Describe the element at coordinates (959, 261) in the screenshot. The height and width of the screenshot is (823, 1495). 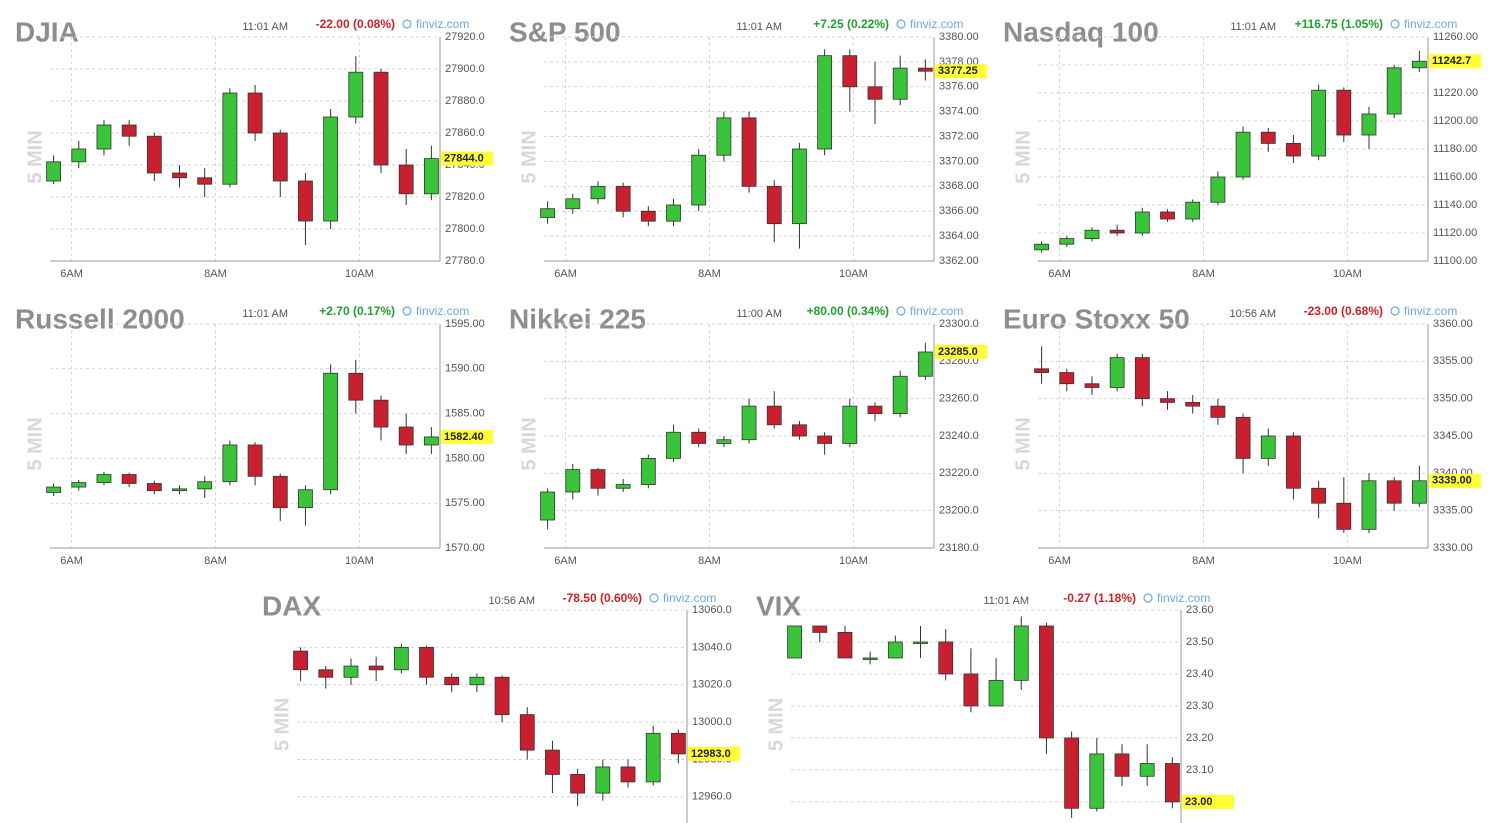
I see `y-tick-label: 3362.00` at that location.